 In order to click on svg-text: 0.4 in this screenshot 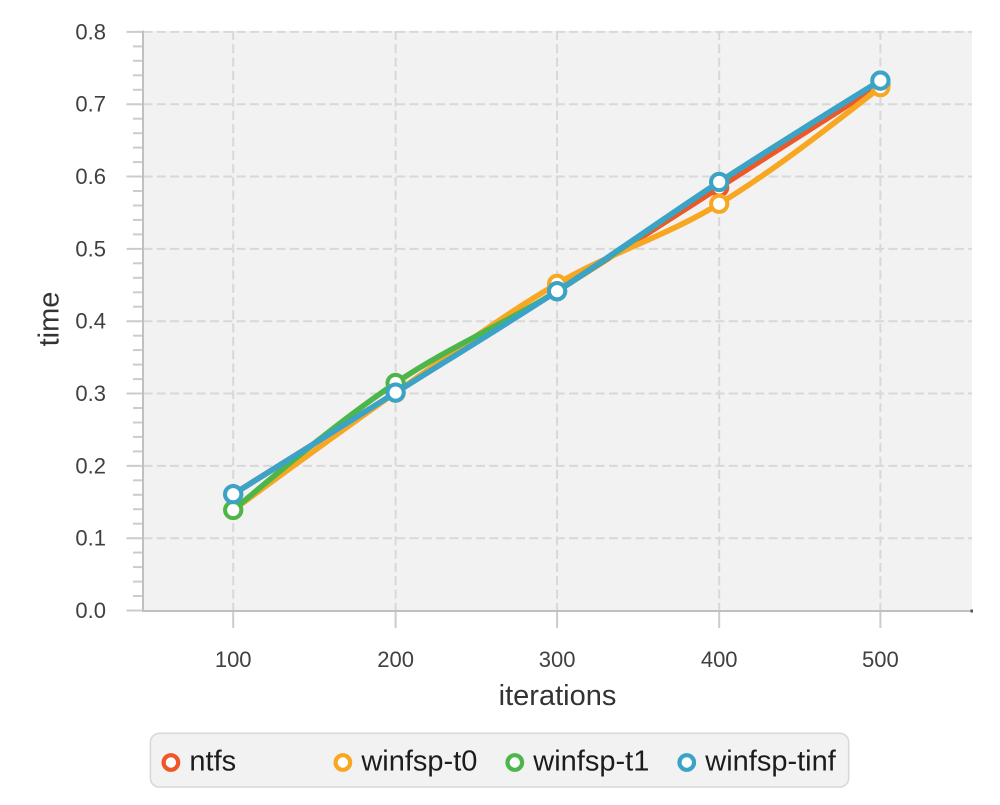, I will do `click(90, 321)`.